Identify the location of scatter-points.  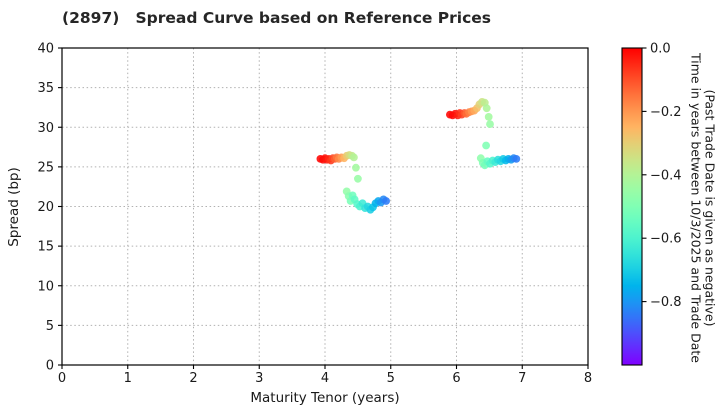
(418, 156).